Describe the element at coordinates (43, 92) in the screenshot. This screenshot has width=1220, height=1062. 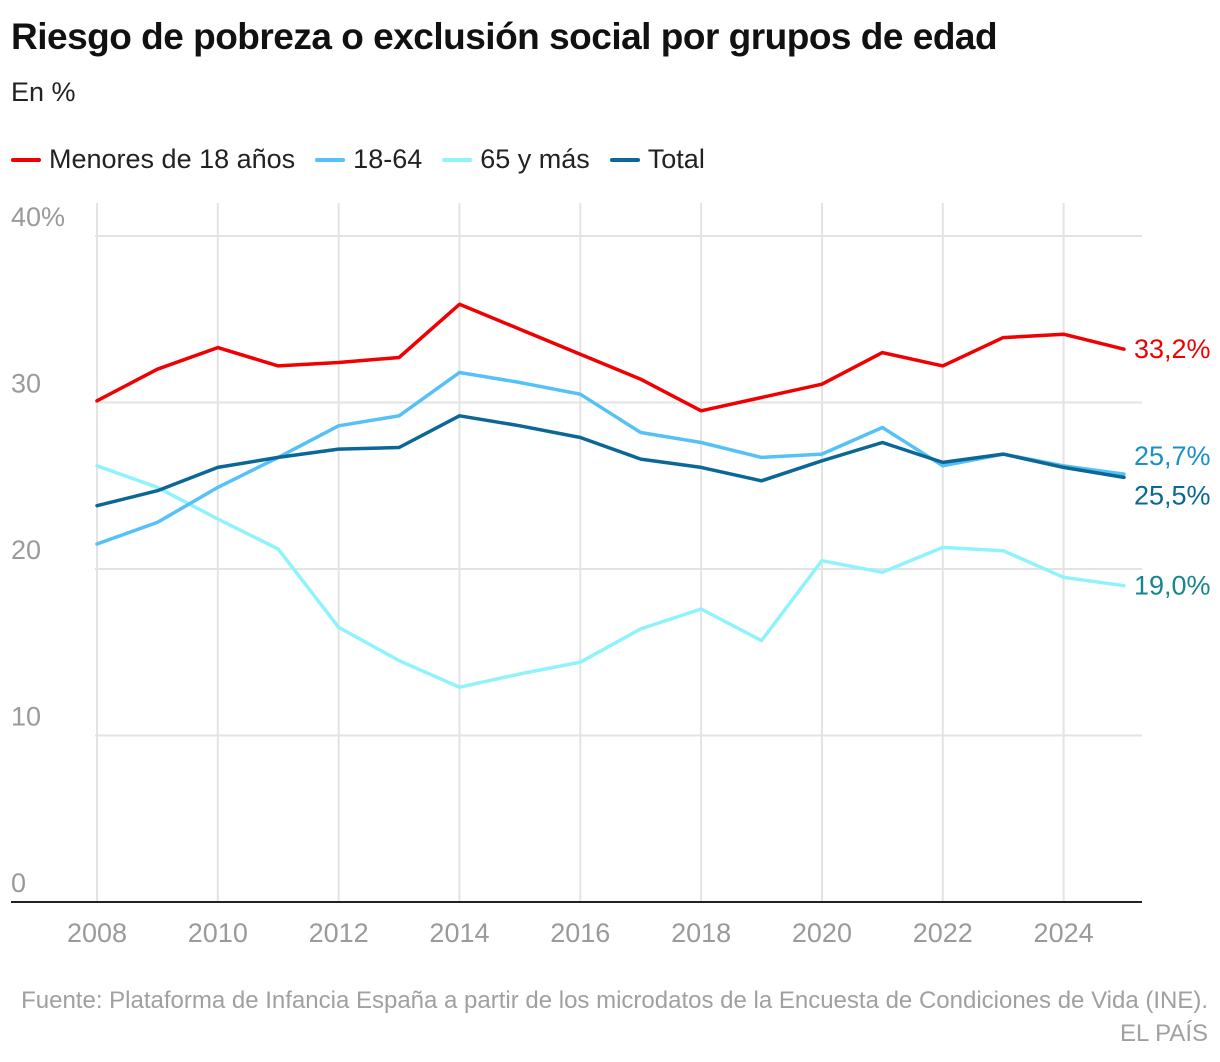
I see `chart-subtitle: En %` at that location.